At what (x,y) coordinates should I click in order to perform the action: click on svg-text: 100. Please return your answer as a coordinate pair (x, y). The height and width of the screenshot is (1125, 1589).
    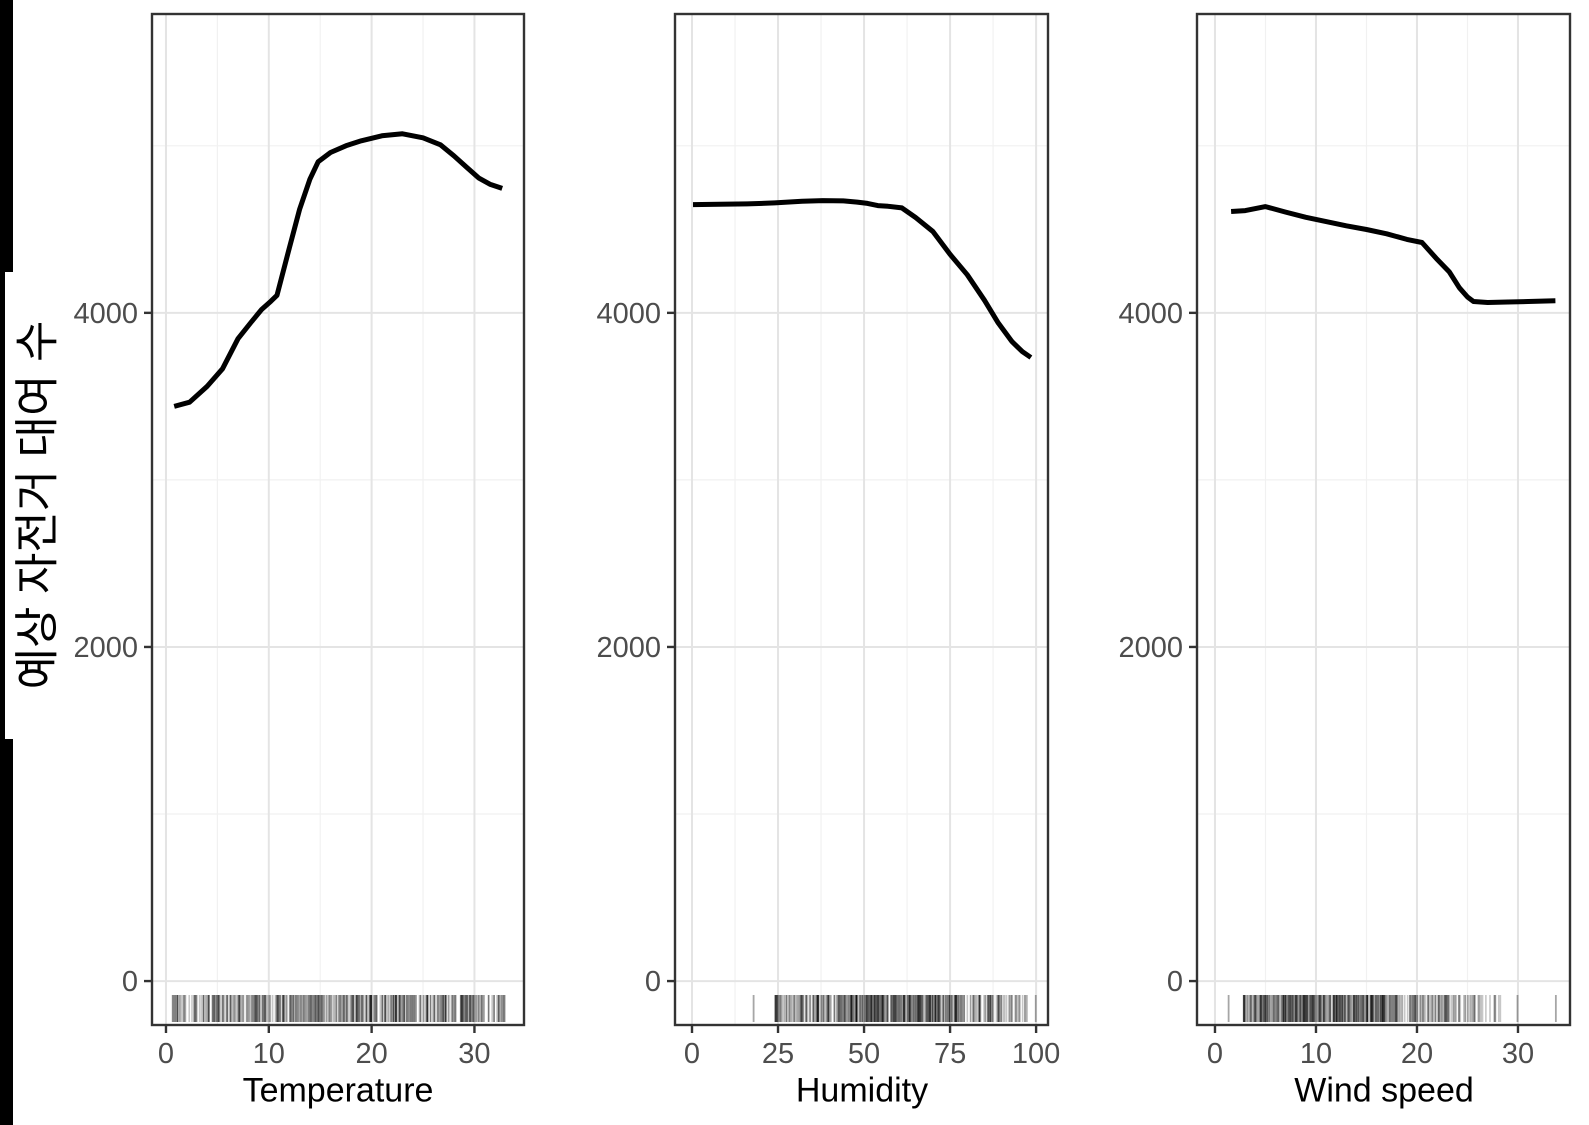
    Looking at the image, I should click on (1036, 1054).